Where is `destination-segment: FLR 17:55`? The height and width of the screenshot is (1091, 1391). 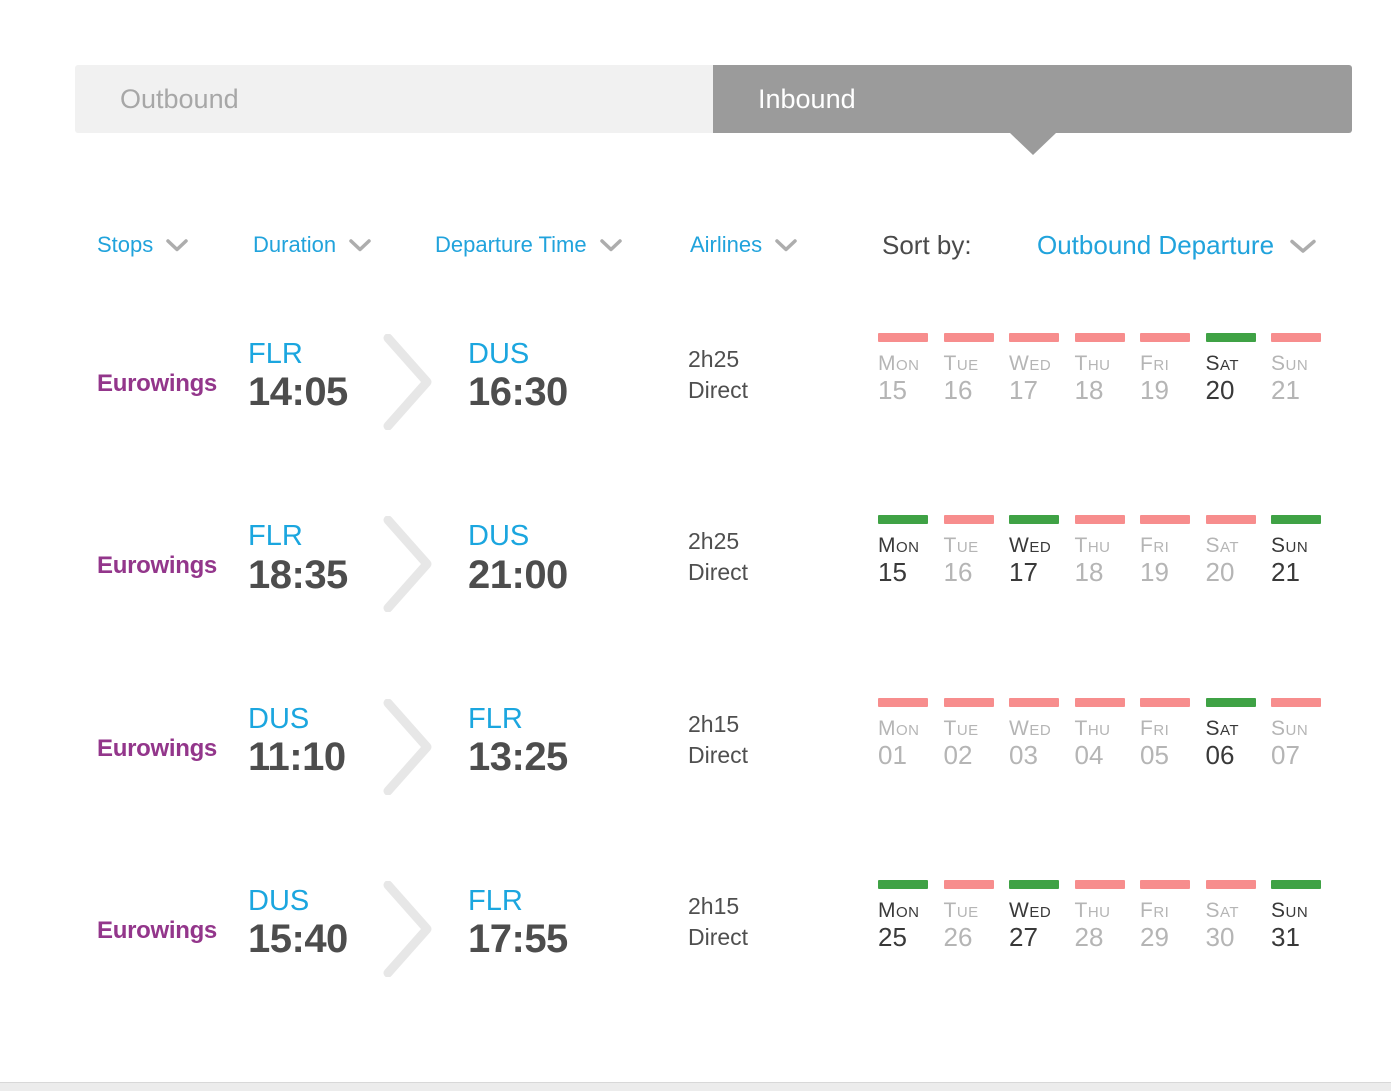
destination-segment: FLR 17:55 is located at coordinates (518, 922).